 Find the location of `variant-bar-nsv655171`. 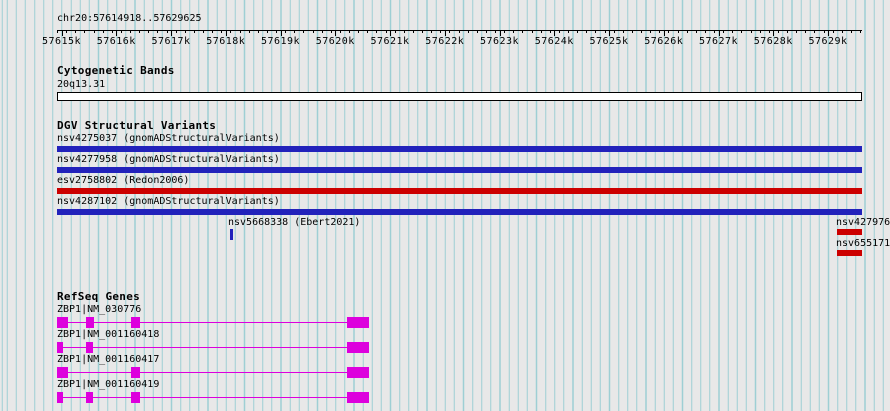

variant-bar-nsv655171 is located at coordinates (849, 253).